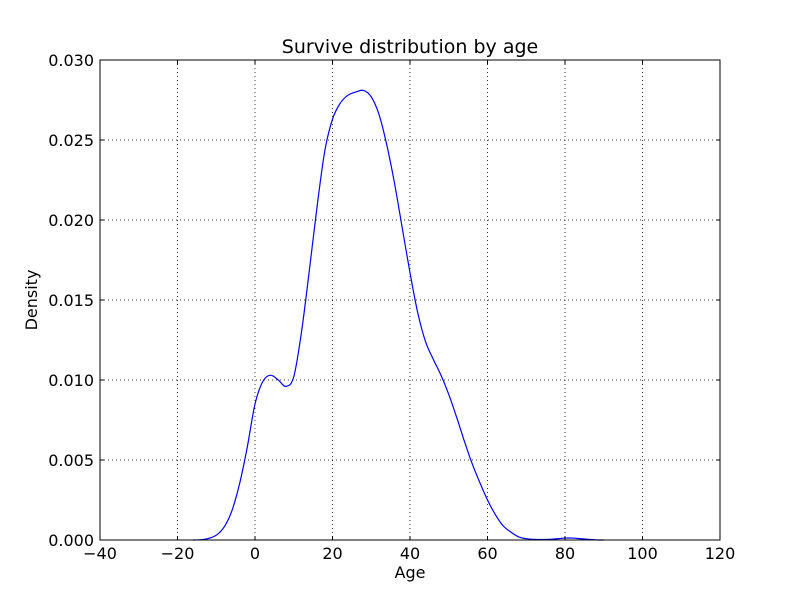 The image size is (800, 600). I want to click on y-tick-label: 0.025, so click(71, 140).